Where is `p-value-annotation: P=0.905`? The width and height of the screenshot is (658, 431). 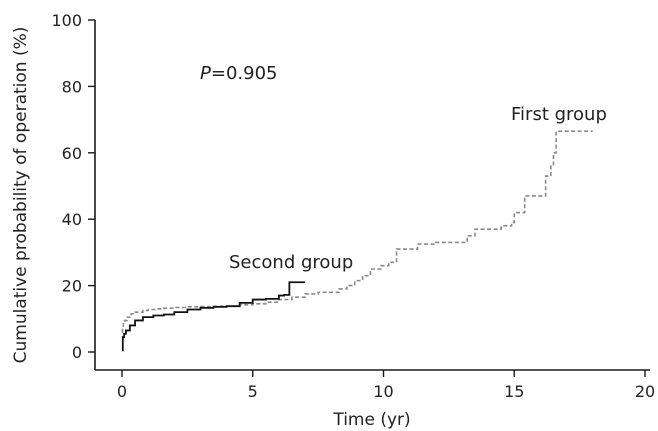
p-value-annotation: P=0.905 is located at coordinates (238, 73).